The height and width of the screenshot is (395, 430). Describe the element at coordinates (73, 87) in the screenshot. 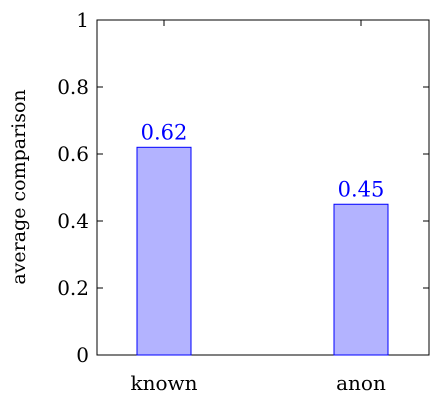

I see `y-tick-label: 0.8` at that location.